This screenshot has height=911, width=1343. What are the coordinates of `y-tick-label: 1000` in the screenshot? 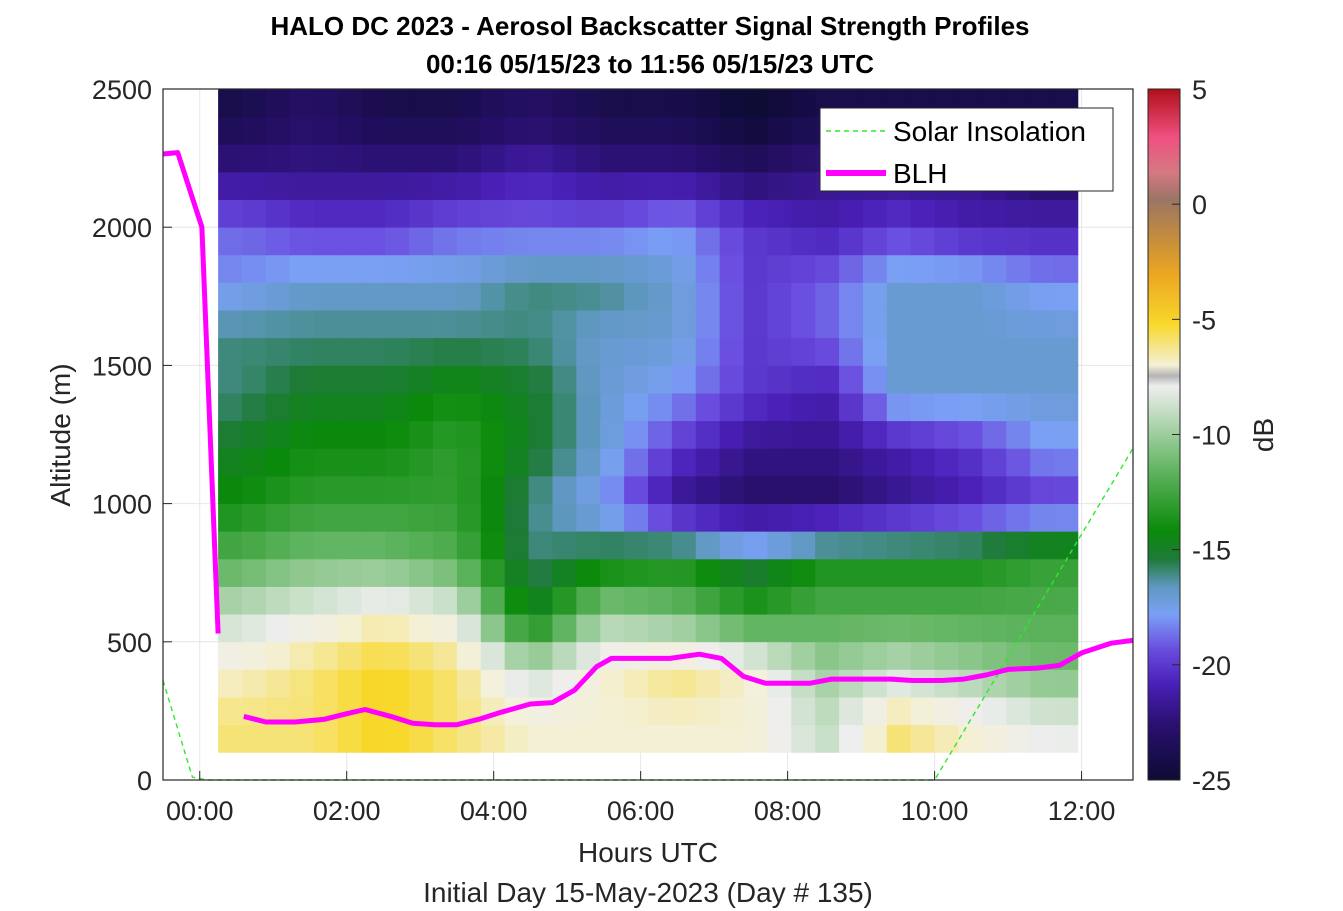 It's located at (122, 505).